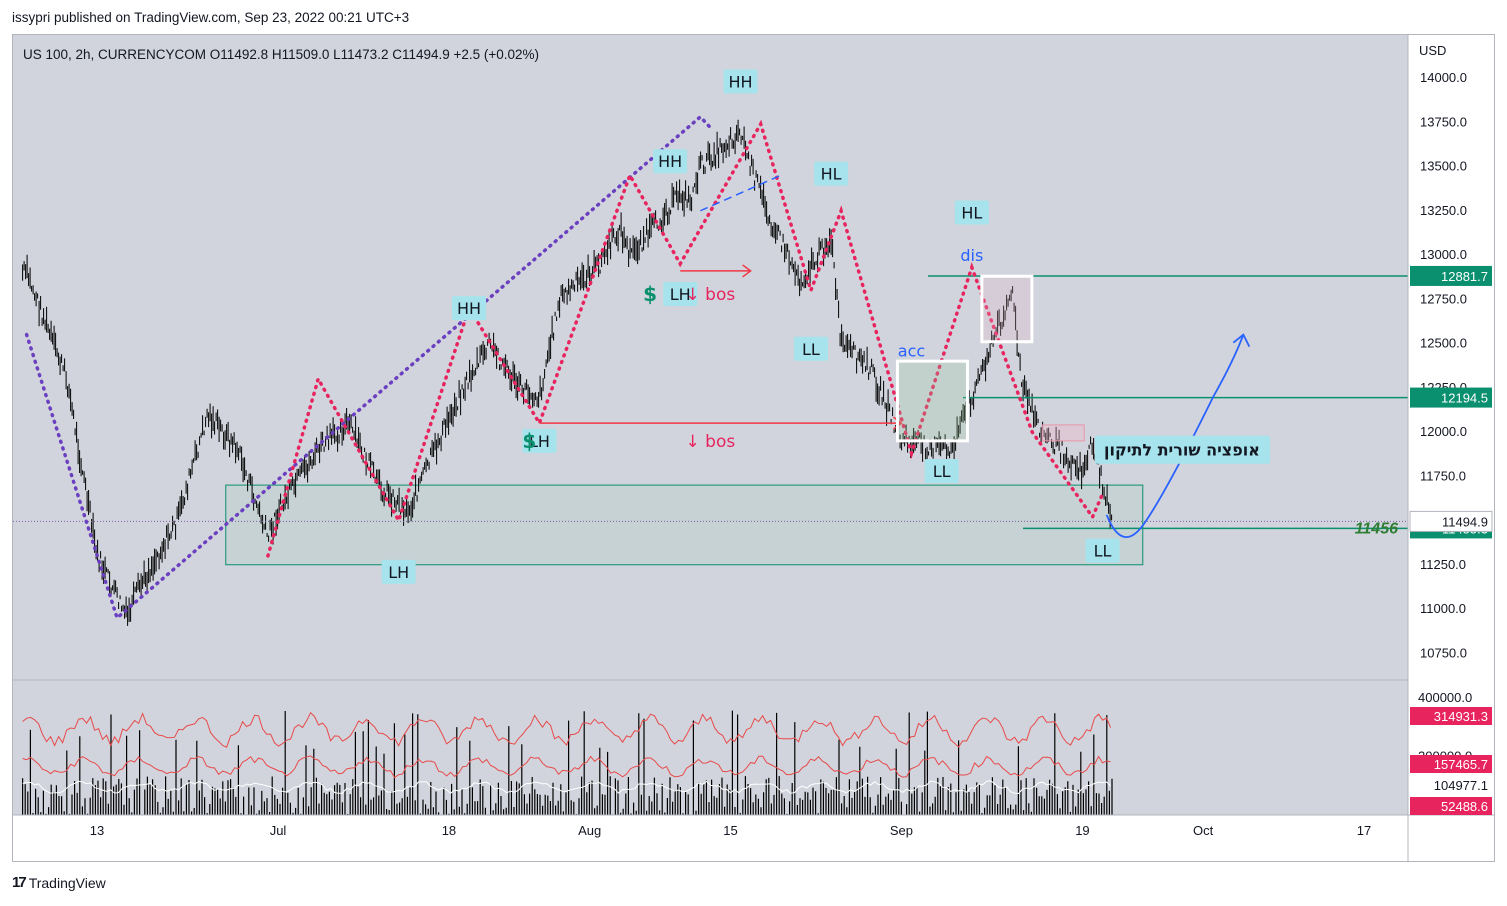  I want to click on tradingview-logo-icon: 17, so click(19, 882).